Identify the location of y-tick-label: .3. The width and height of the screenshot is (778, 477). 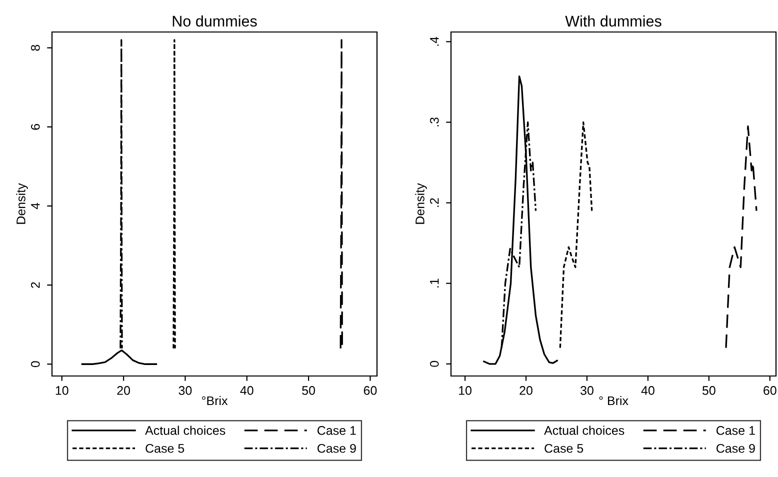
(434, 122).